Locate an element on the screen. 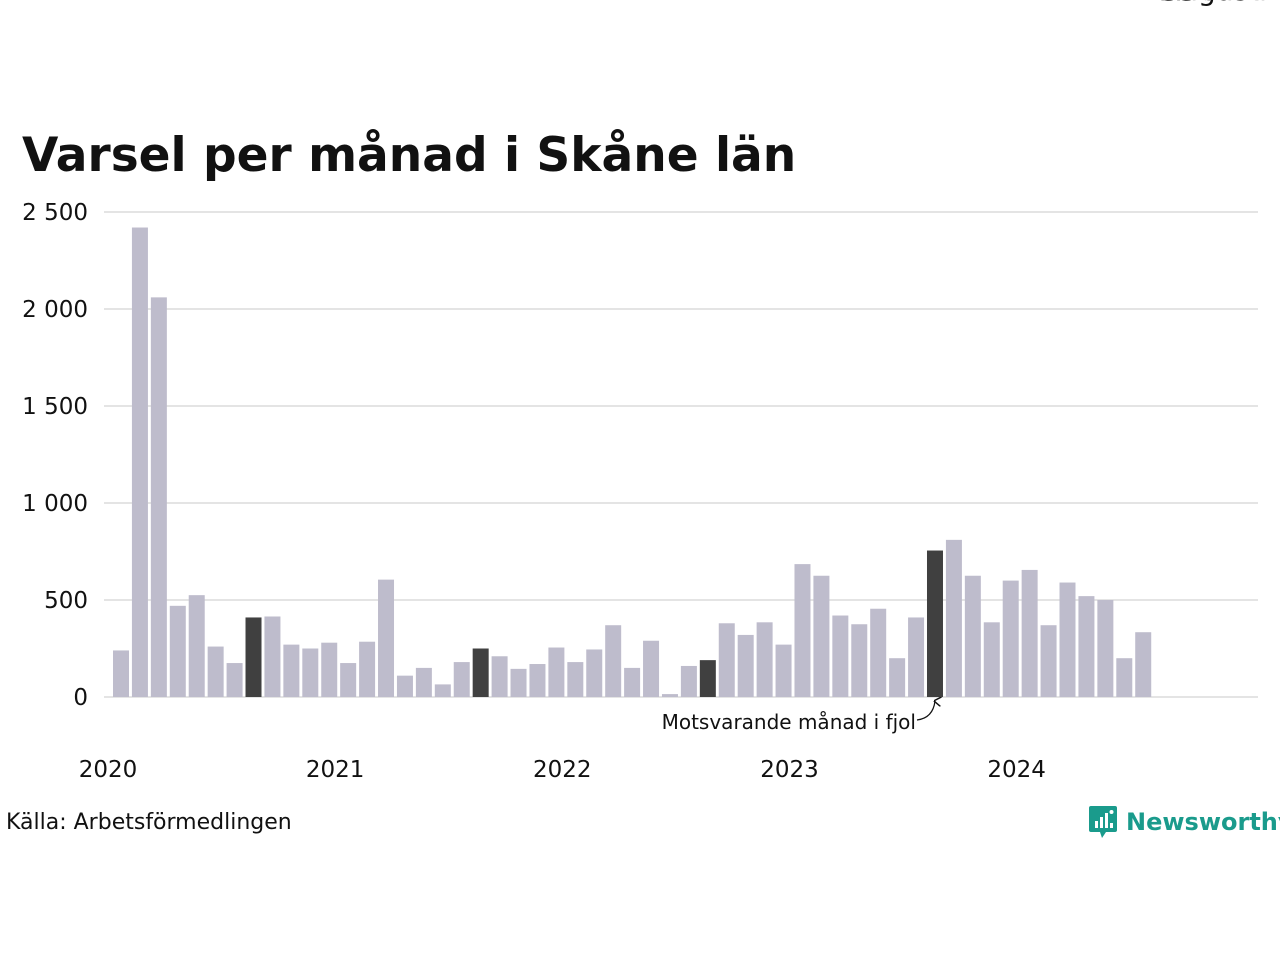 Image resolution: width=1280 pixels, height=960 pixels. x-axis-ticks: 2020 2021 2022 2023 2024 is located at coordinates (562, 770).